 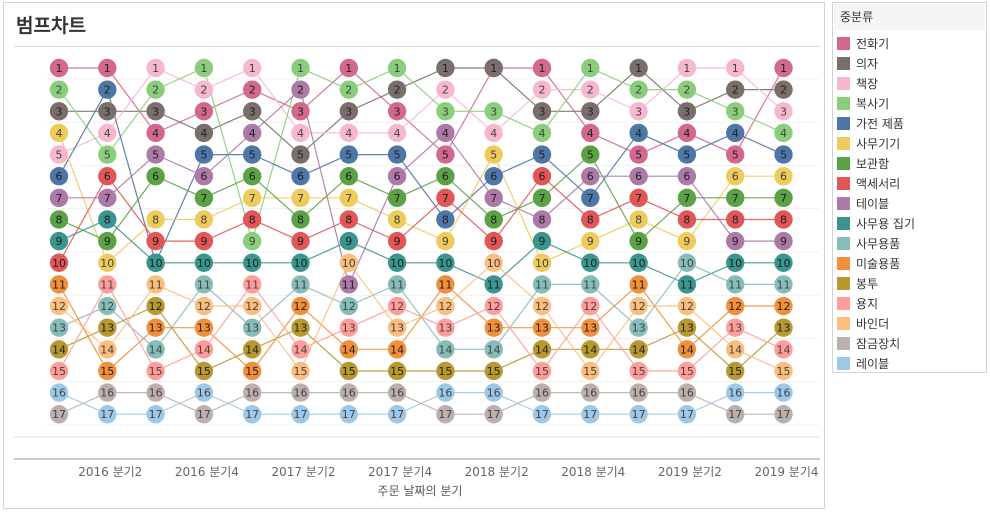 I want to click on legend-item: 잠금장치, so click(x=911, y=343).